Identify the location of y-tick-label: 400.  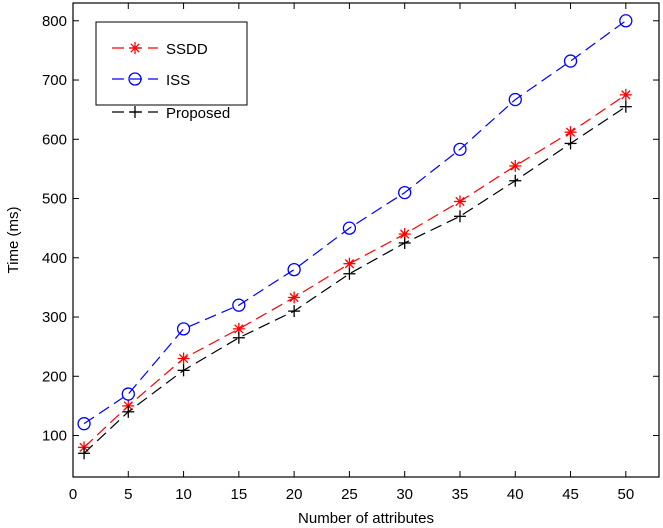
(54, 258).